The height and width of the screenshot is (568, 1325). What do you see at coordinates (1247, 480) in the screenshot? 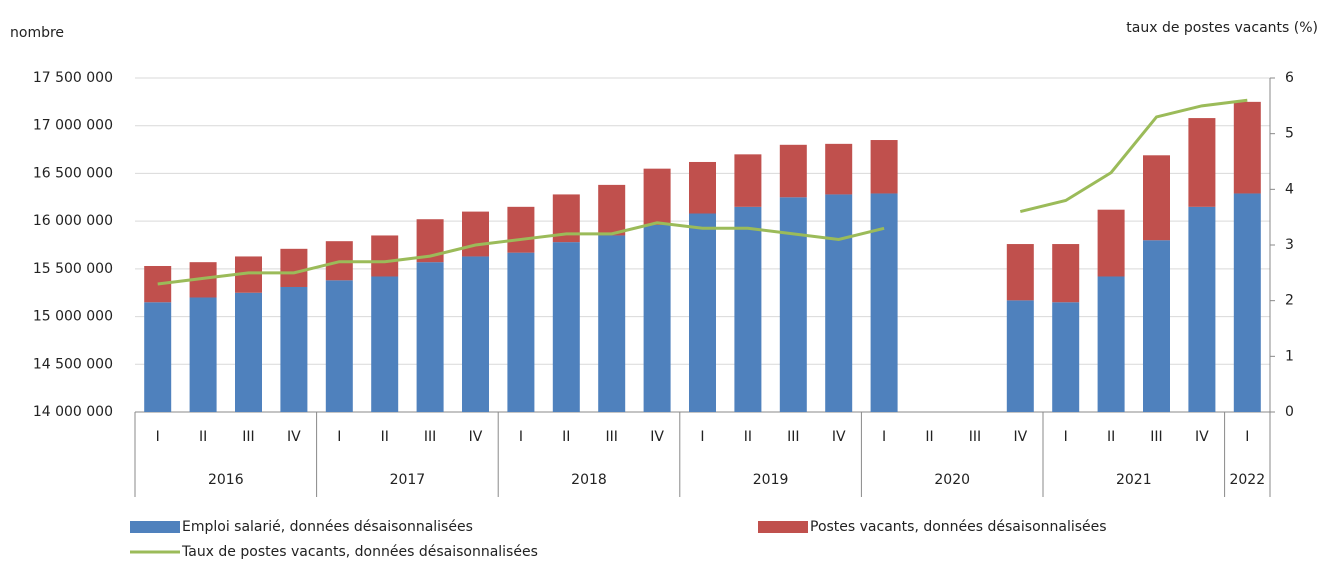
I see `group-label: 2022` at bounding box center [1247, 480].